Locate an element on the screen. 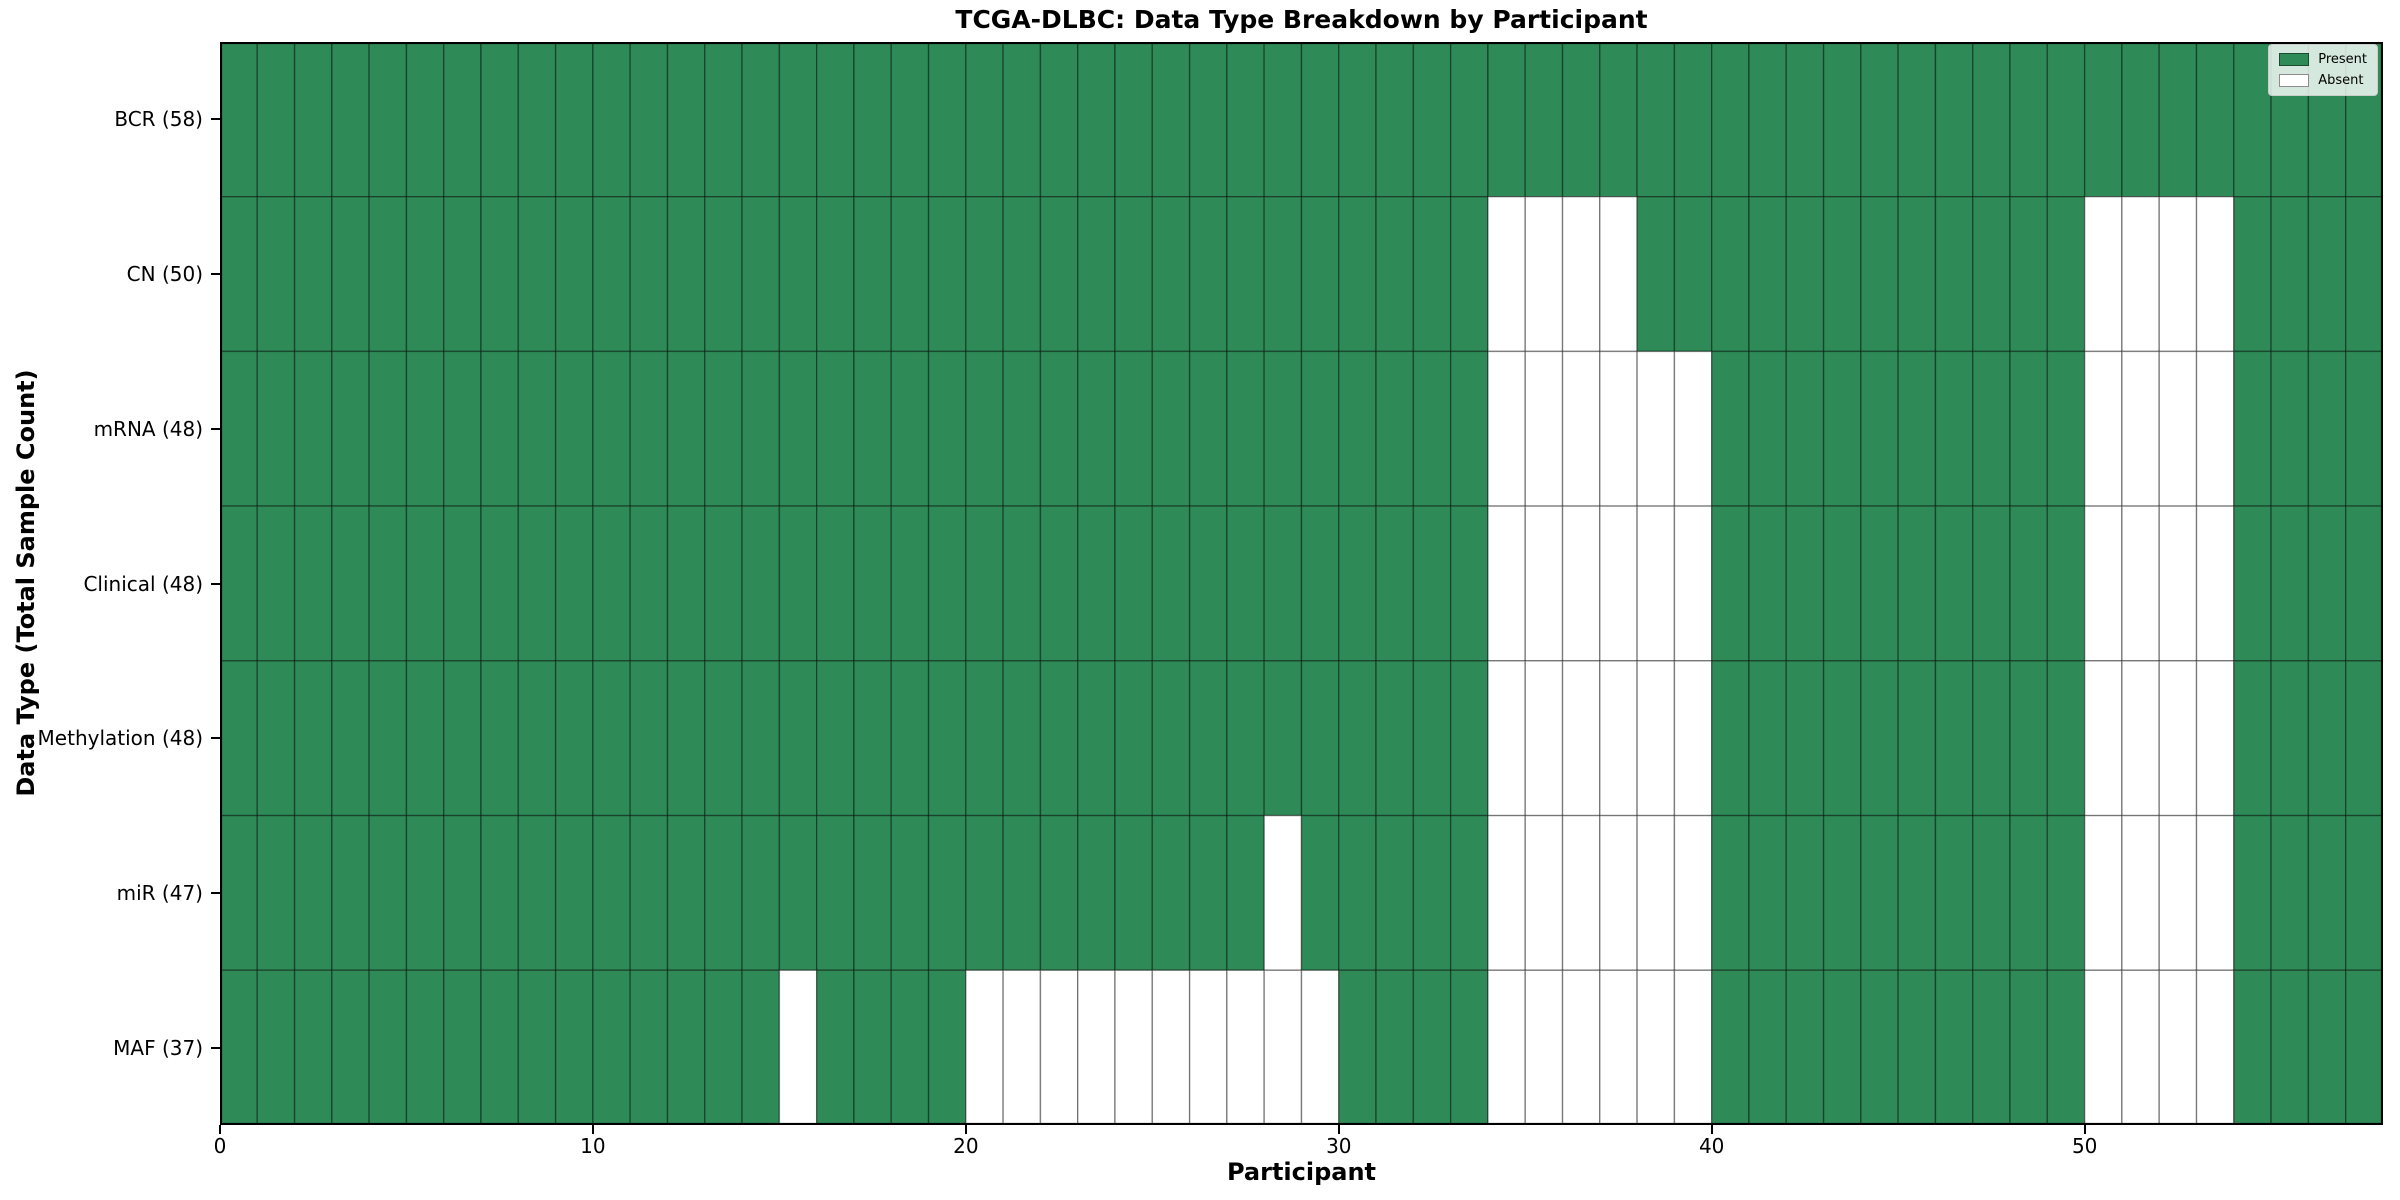 The width and height of the screenshot is (2400, 1200). cell-maf-p25 is located at coordinates (1171, 1047).